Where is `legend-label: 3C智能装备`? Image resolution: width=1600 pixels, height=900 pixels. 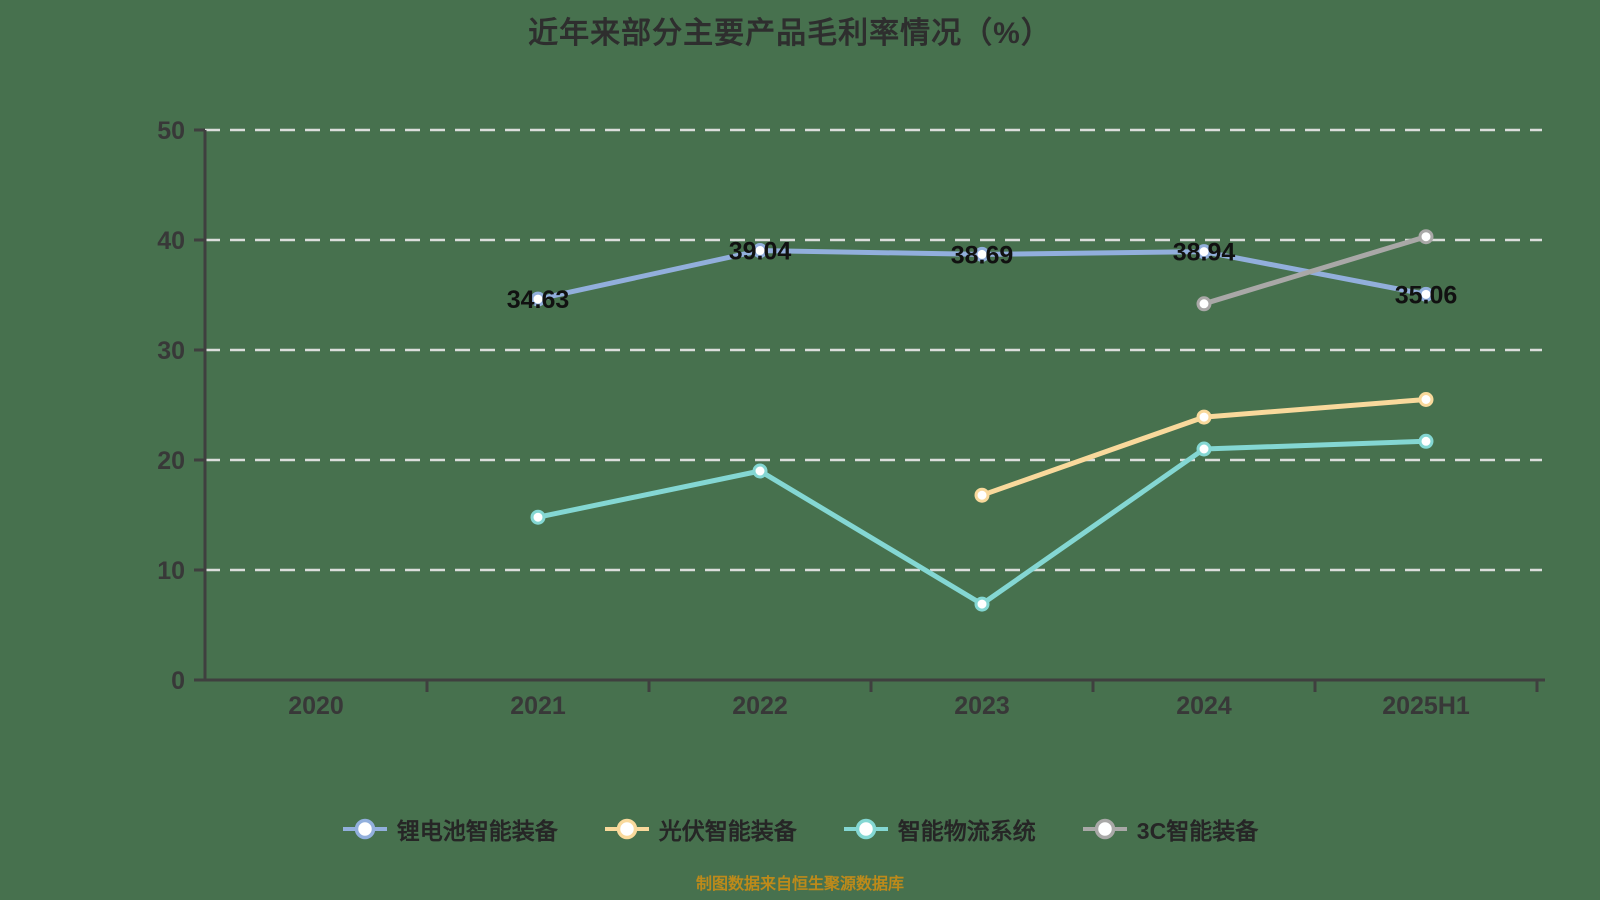 legend-label: 3C智能装备 is located at coordinates (1197, 831).